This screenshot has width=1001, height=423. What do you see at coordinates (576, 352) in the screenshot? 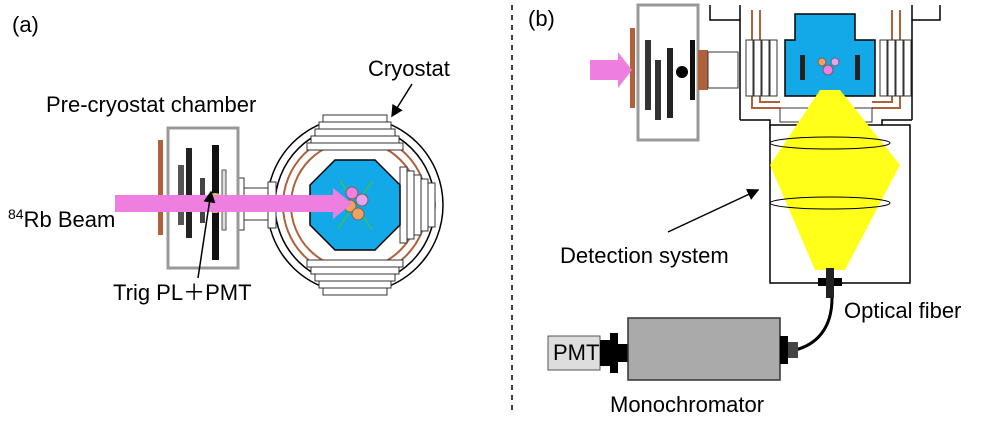
I see `pmt-label: PMT` at bounding box center [576, 352].